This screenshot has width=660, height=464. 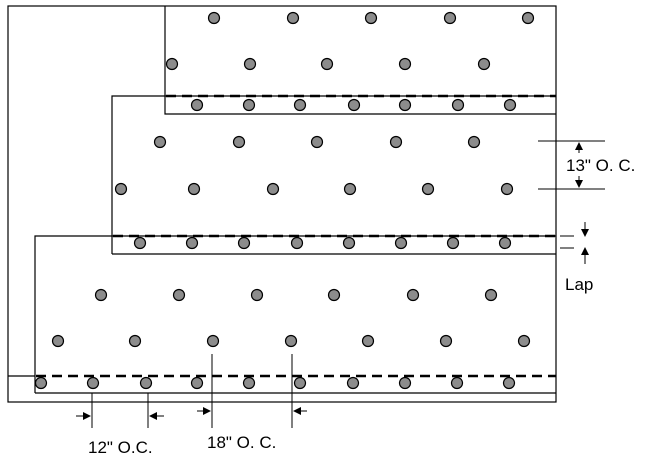 What do you see at coordinates (120, 447) in the screenshot?
I see `edge-spacing-label: 12" O.C.` at bounding box center [120, 447].